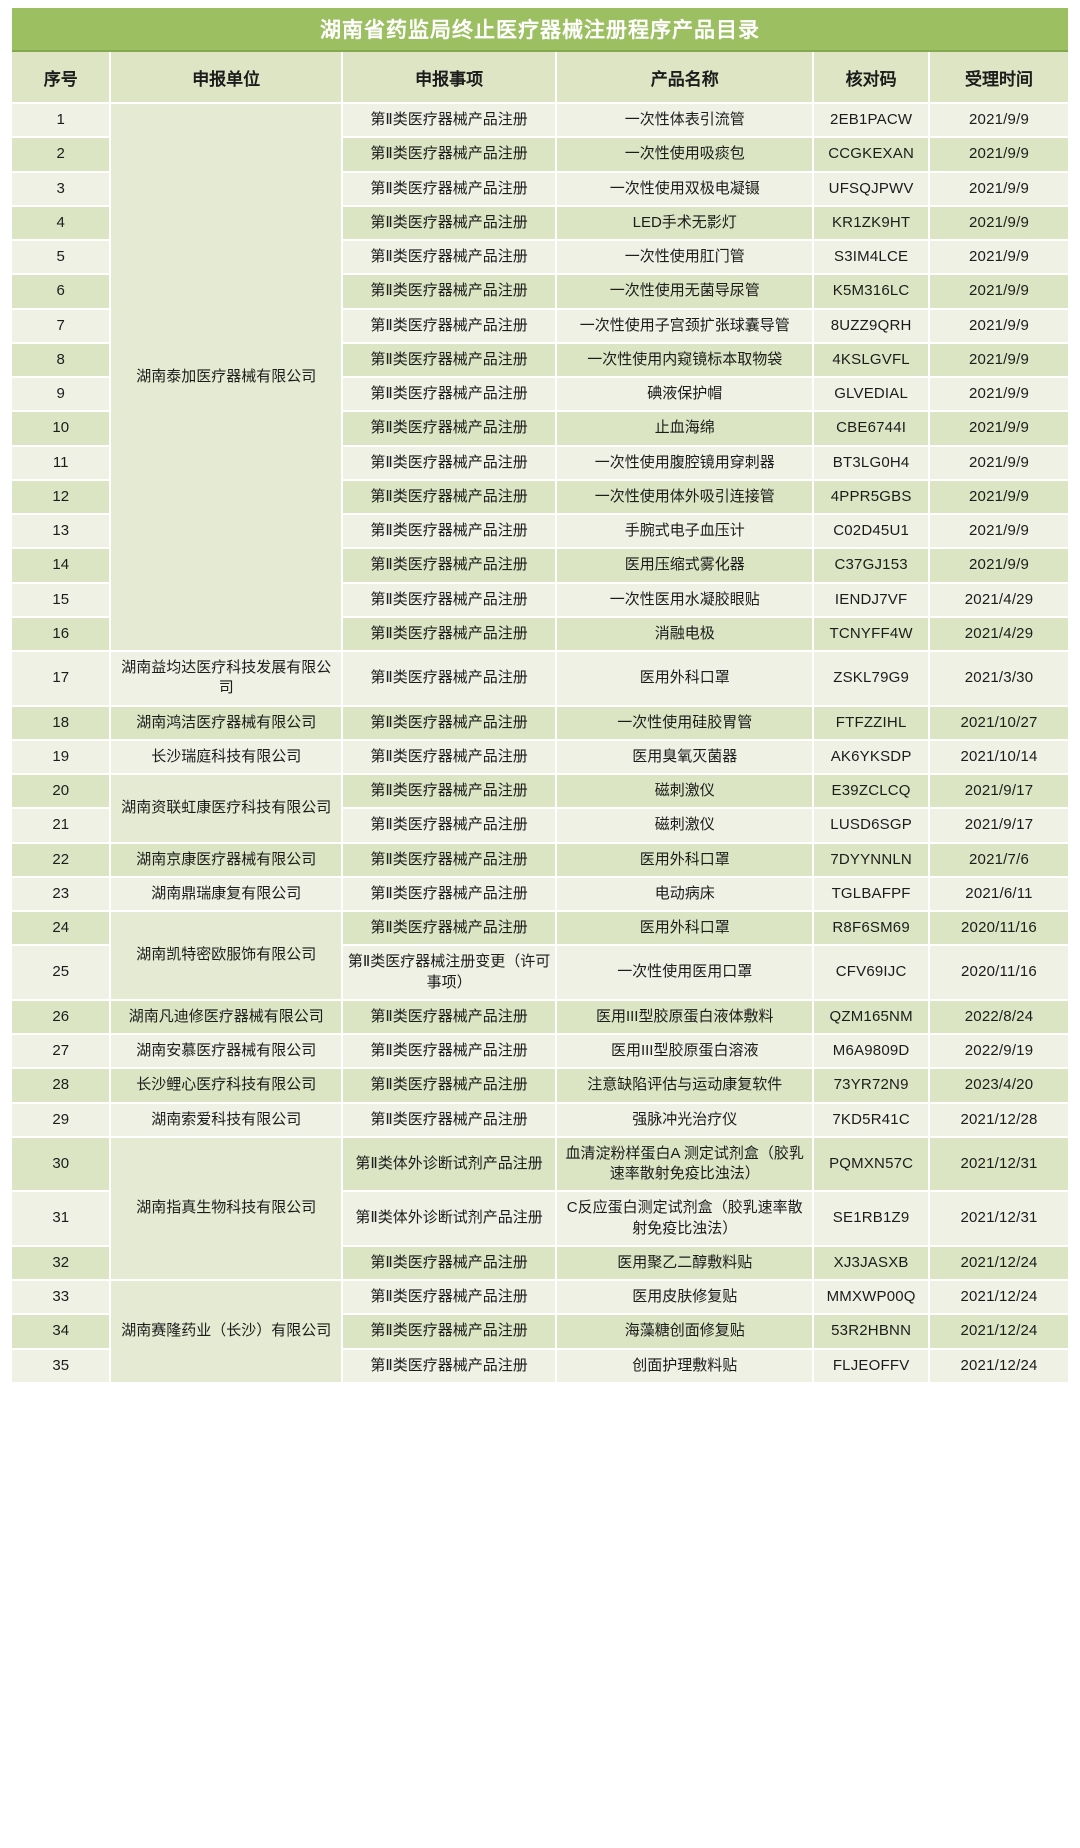  What do you see at coordinates (62, 600) in the screenshot?
I see `cell-seq: 15` at bounding box center [62, 600].